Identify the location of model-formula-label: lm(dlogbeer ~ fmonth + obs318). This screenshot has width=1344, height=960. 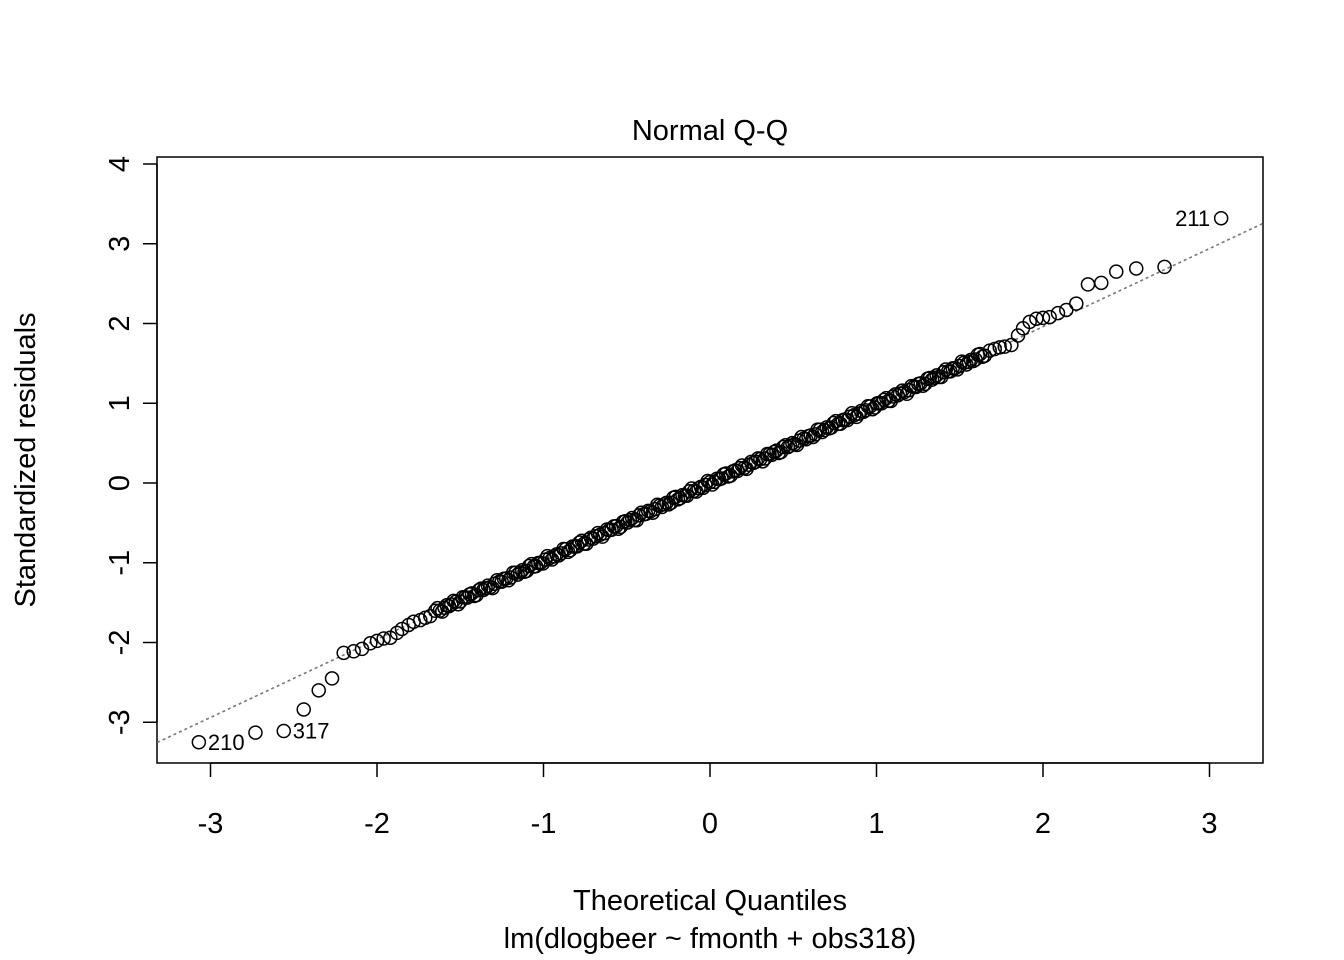
(710, 939).